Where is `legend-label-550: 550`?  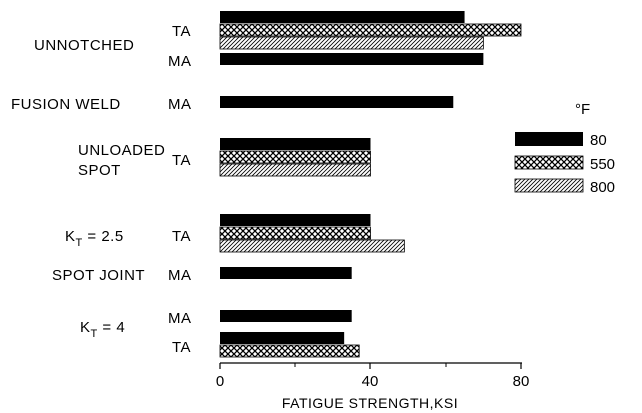 legend-label-550: 550 is located at coordinates (602, 164).